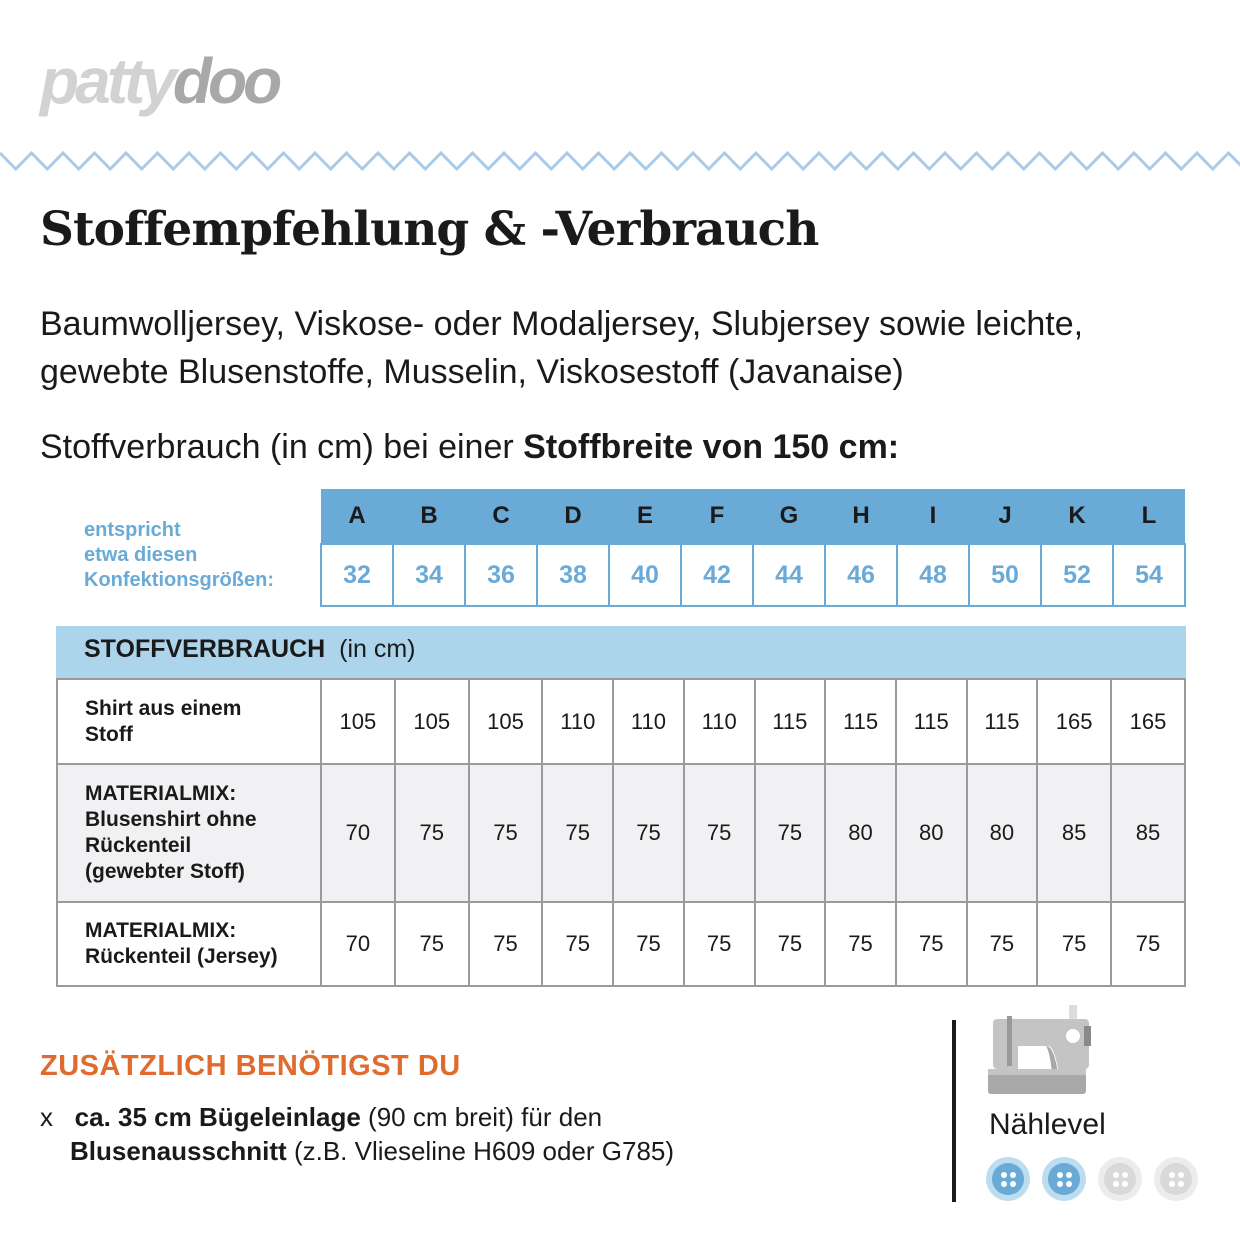  Describe the element at coordinates (138, 845) in the screenshot. I see `row-label-line: Rückenteil` at that location.